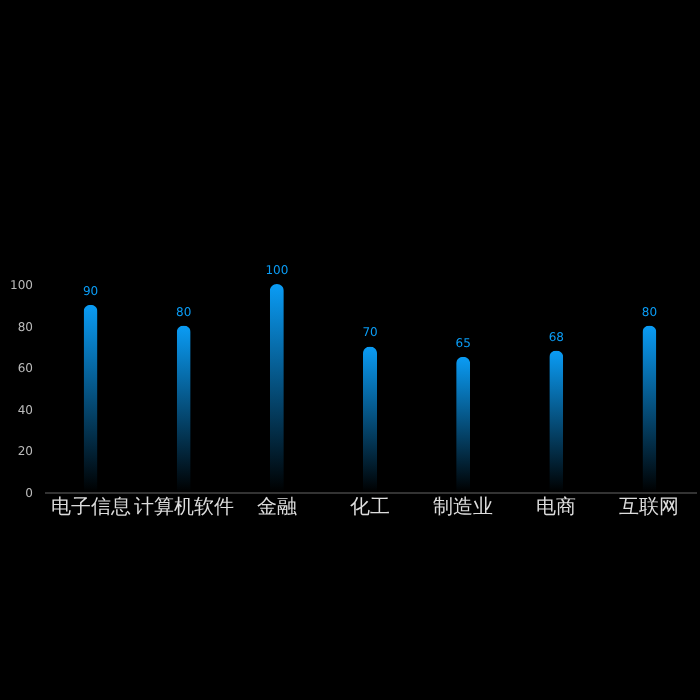 The image size is (700, 700). I want to click on x-tick-label: 制造业, so click(463, 507).